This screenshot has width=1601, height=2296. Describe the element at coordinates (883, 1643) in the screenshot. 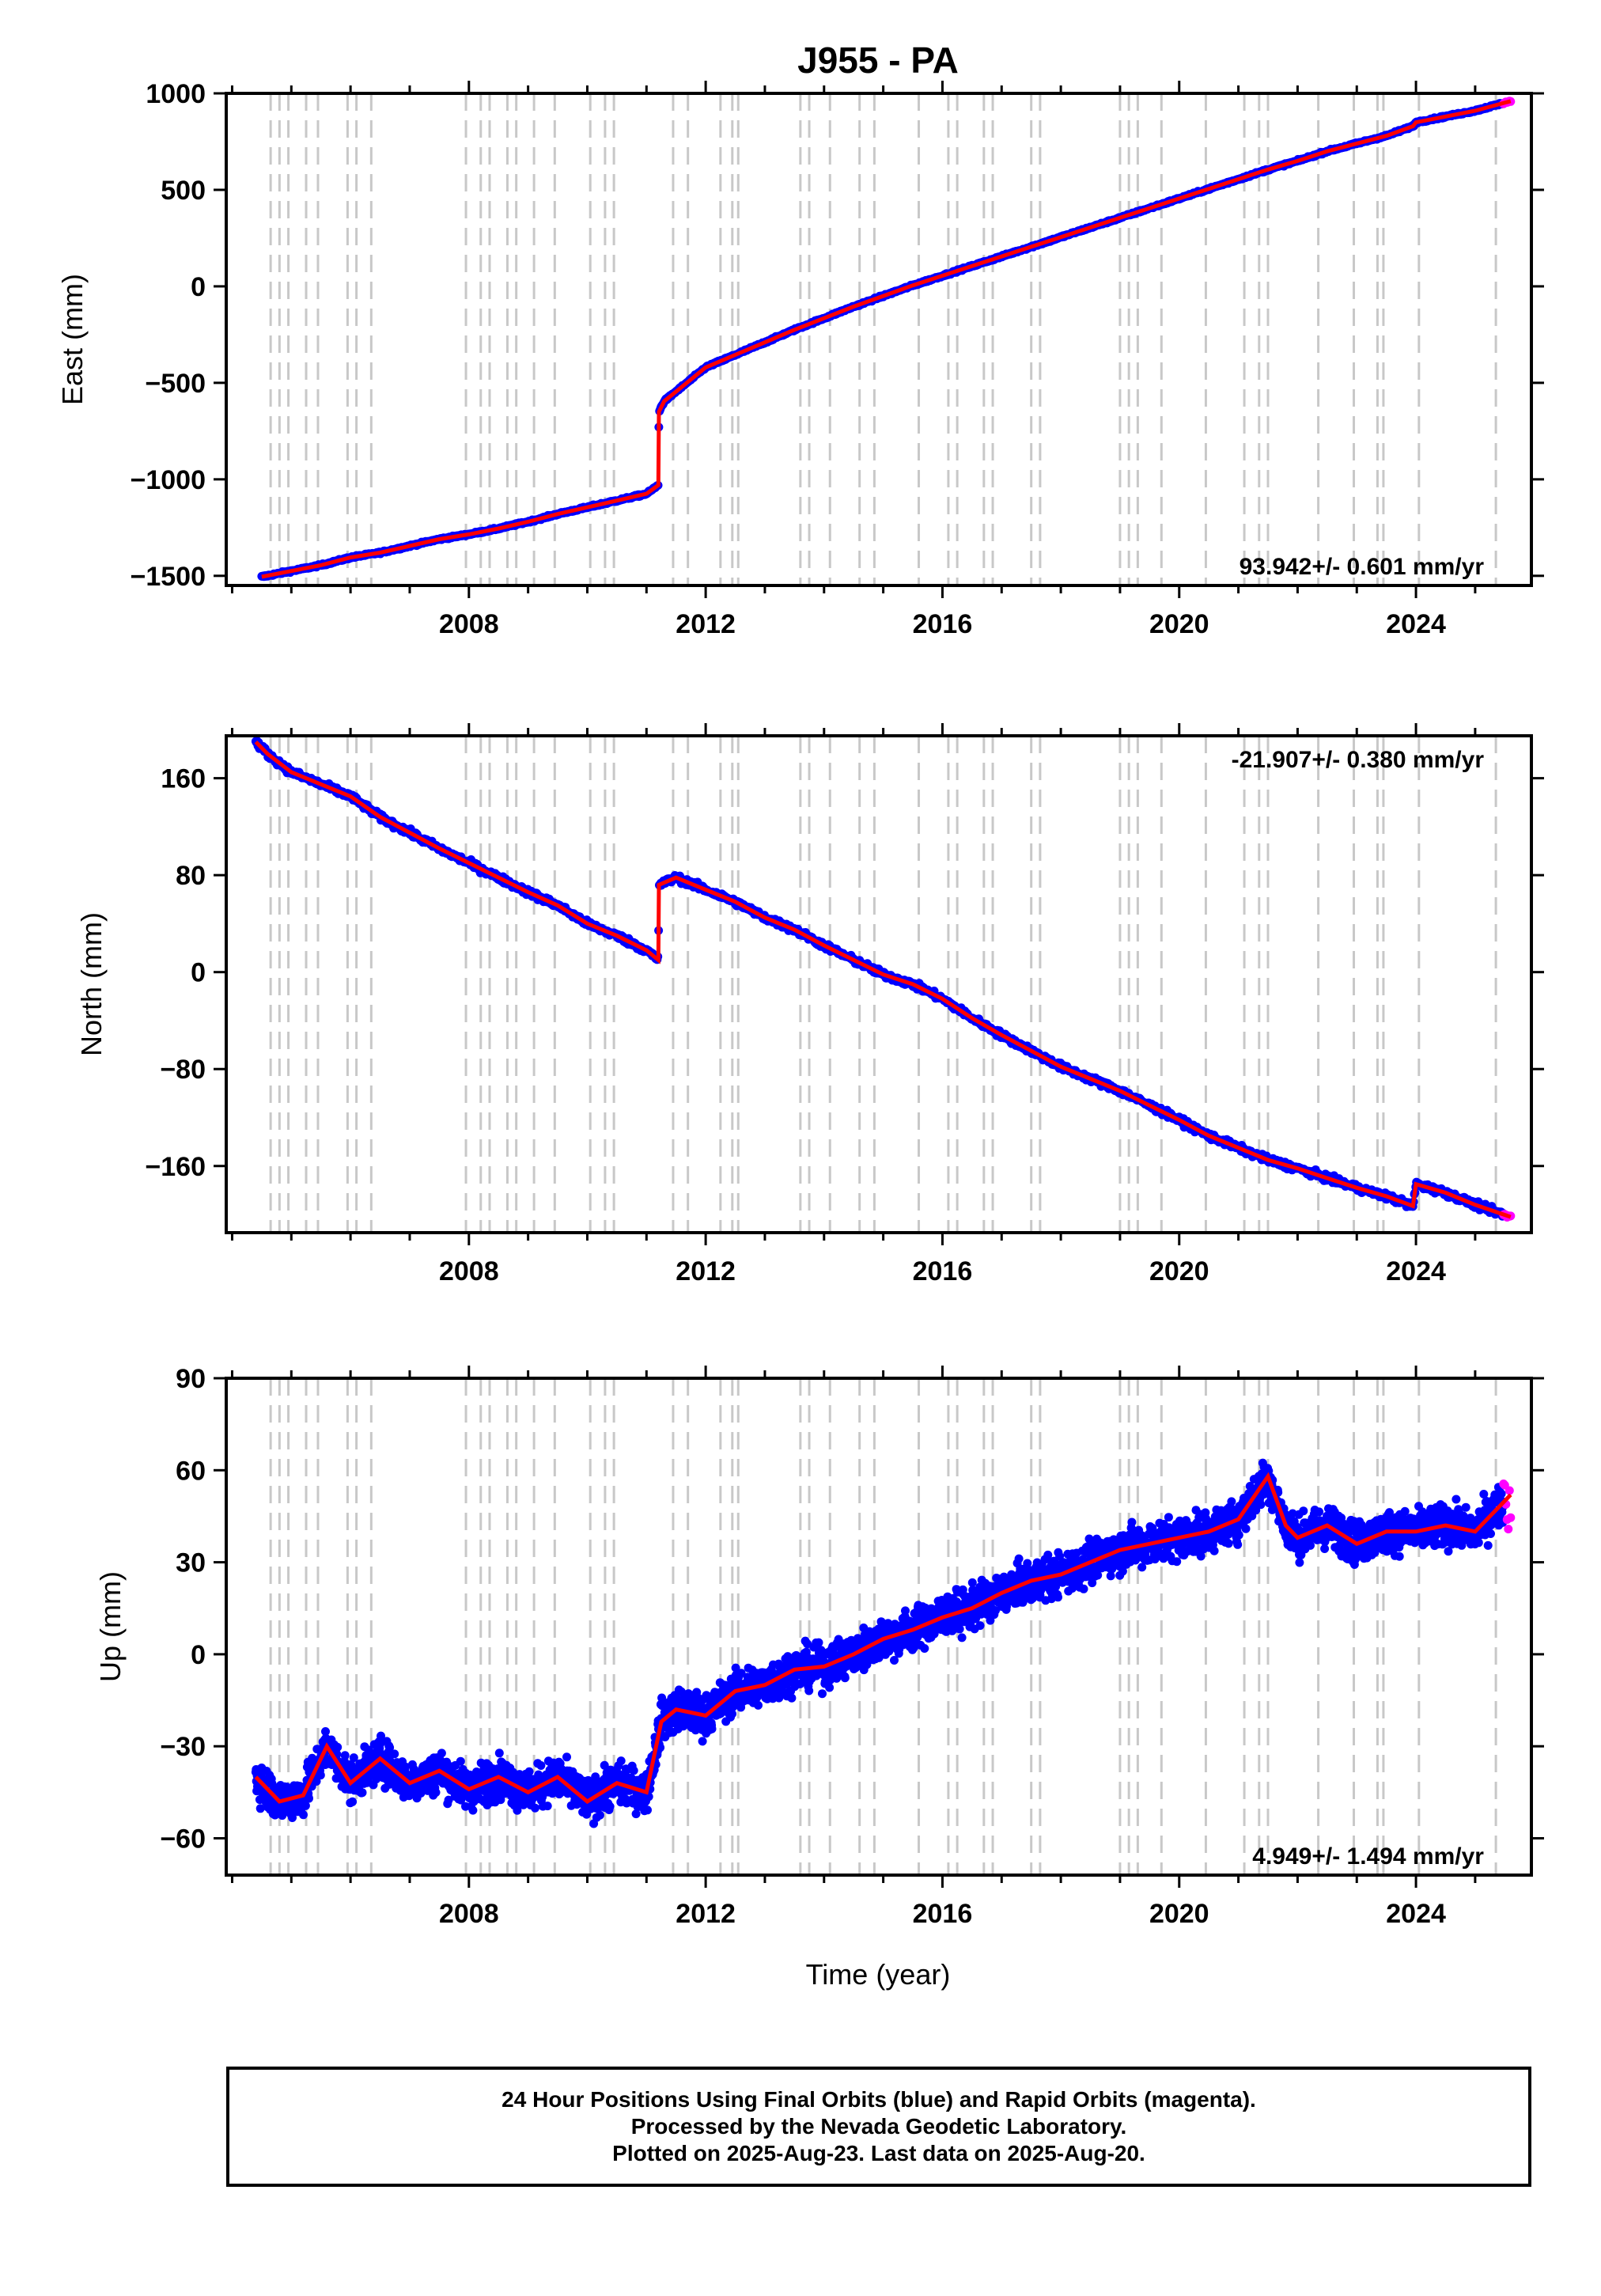

I see `data-points` at that location.